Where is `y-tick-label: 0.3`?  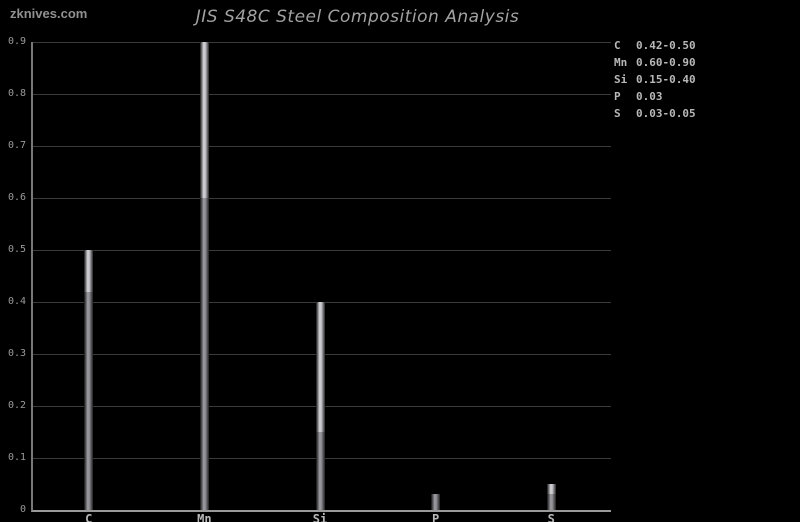
y-tick-label: 0.3 is located at coordinates (16, 353).